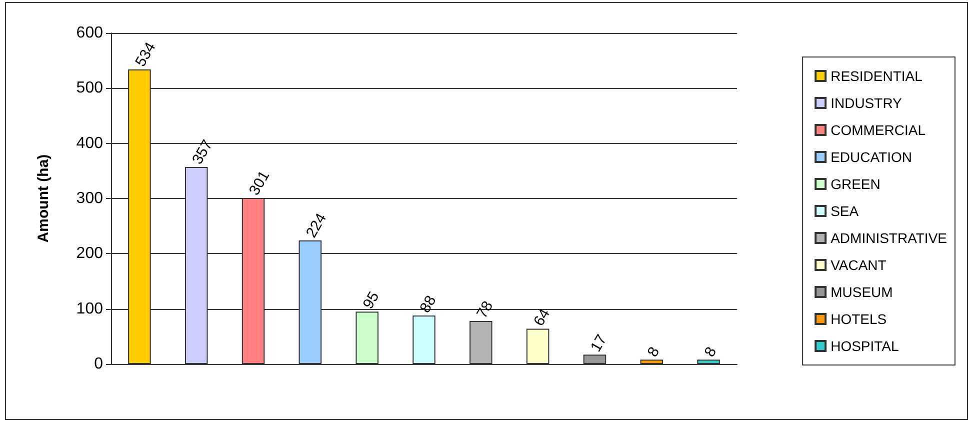 Image resolution: width=975 pixels, height=424 pixels. What do you see at coordinates (855, 184) in the screenshot?
I see `legend-label: GREEN` at bounding box center [855, 184].